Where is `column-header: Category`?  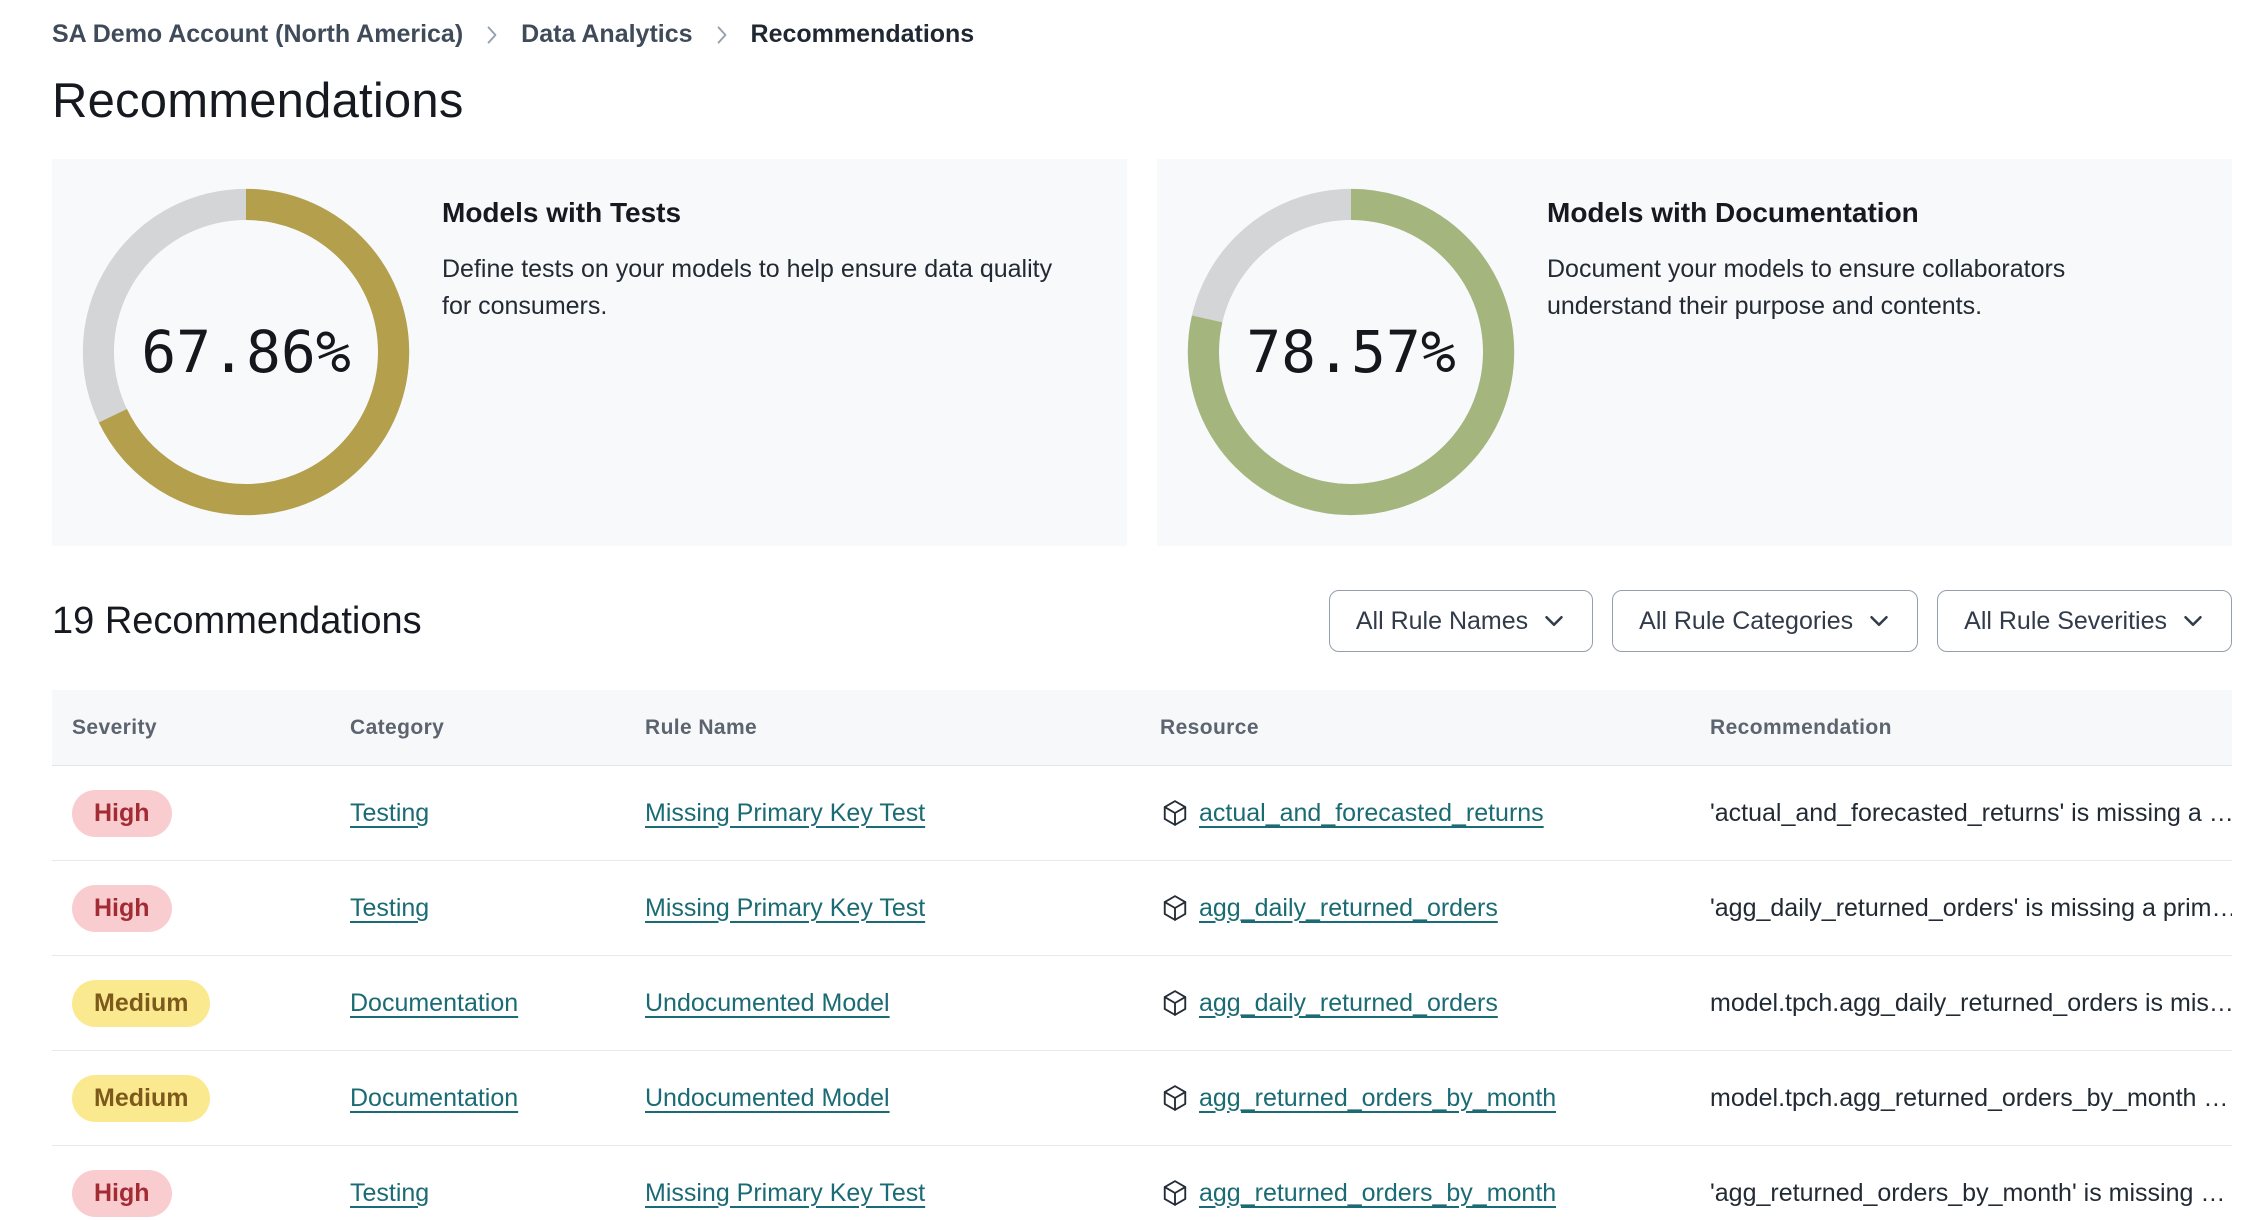 column-header: Category is located at coordinates (397, 727).